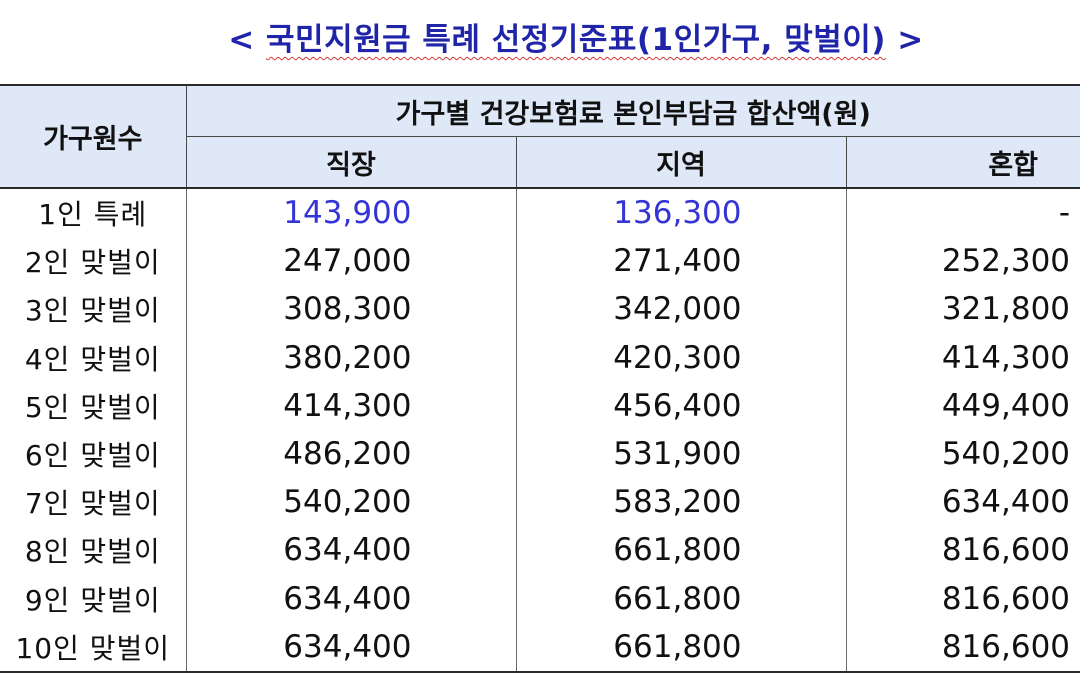 The image size is (1080, 679). What do you see at coordinates (351, 162) in the screenshot?
I see `column-header-workplace: 직장` at bounding box center [351, 162].